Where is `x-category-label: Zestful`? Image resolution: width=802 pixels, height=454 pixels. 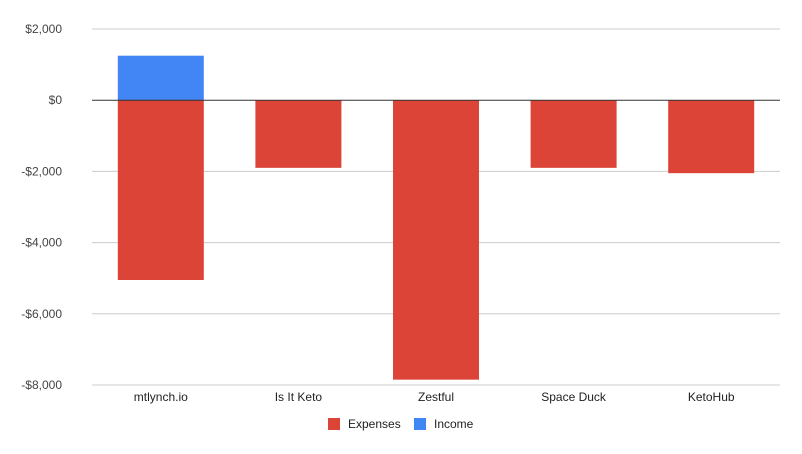
x-category-label: Zestful is located at coordinates (436, 397).